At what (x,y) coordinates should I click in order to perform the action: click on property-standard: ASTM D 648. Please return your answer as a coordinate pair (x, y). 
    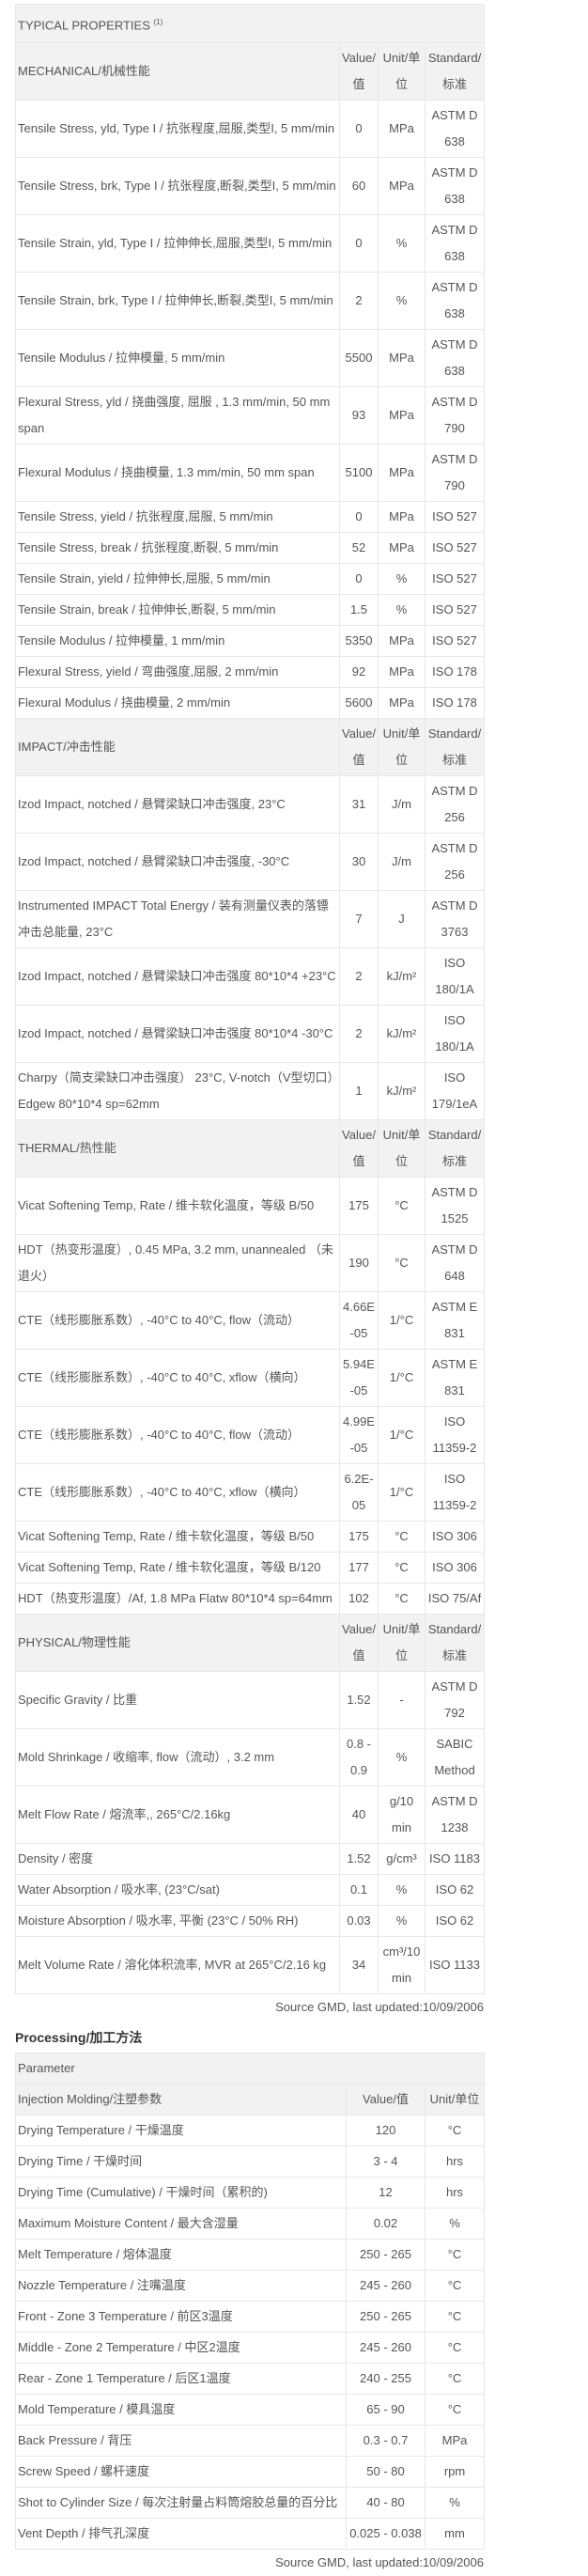
    Looking at the image, I should click on (455, 1263).